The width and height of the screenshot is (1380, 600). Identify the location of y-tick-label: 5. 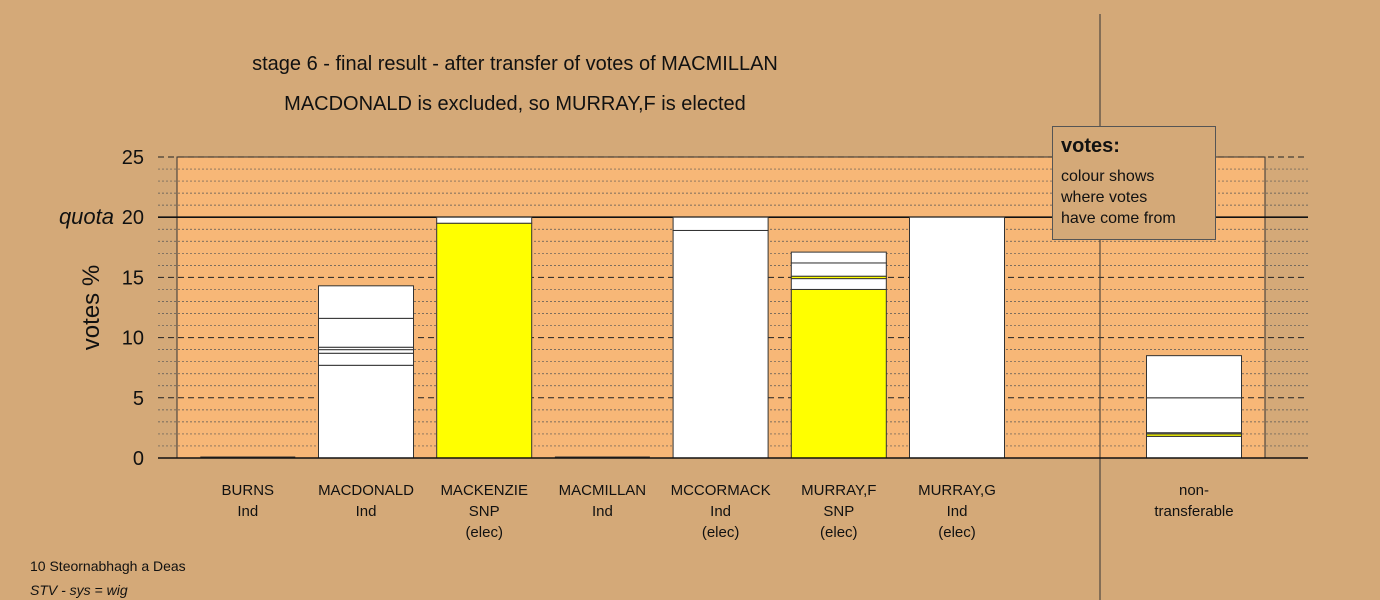
(138, 399).